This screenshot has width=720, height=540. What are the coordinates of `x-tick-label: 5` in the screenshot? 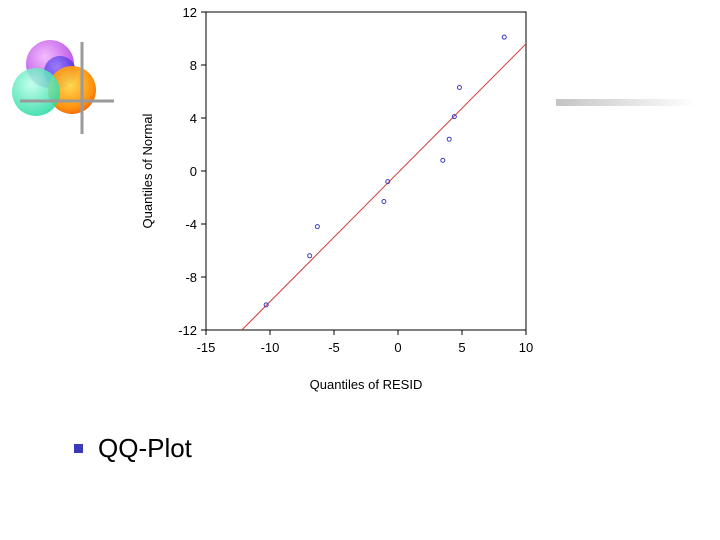 It's located at (461, 347).